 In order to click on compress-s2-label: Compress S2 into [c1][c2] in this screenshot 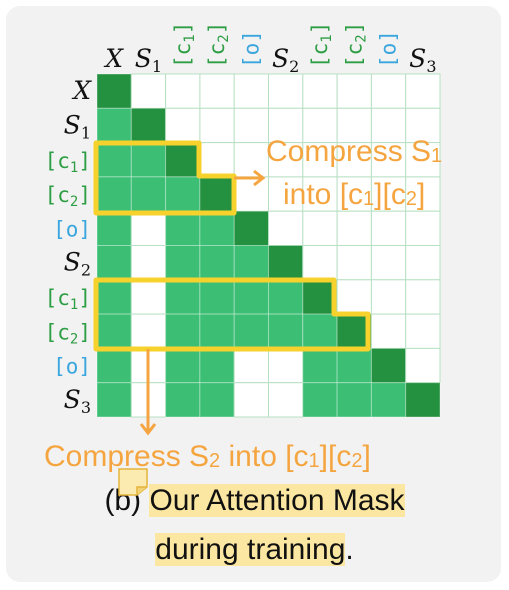, I will do `click(207, 456)`.